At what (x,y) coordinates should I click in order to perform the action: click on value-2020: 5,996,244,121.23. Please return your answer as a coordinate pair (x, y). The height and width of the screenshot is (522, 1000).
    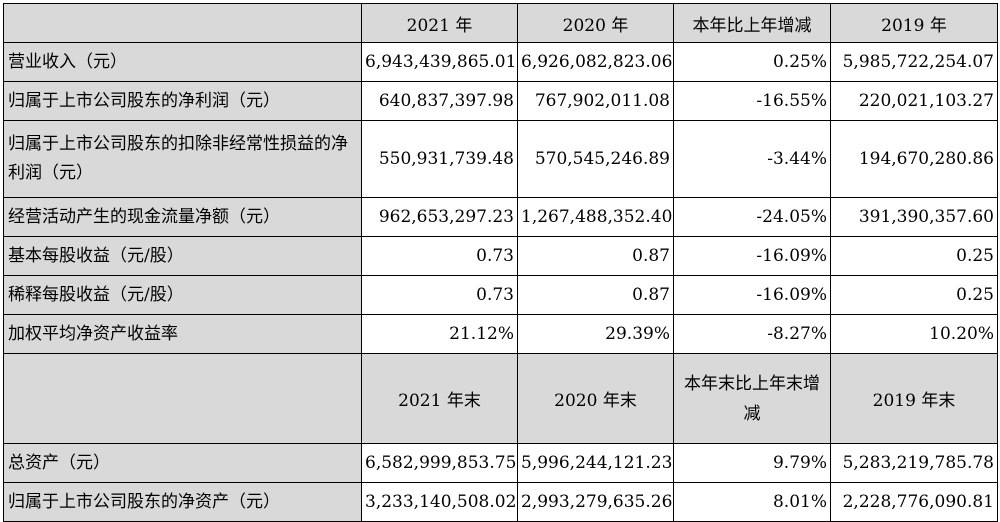
    Looking at the image, I should click on (595, 463).